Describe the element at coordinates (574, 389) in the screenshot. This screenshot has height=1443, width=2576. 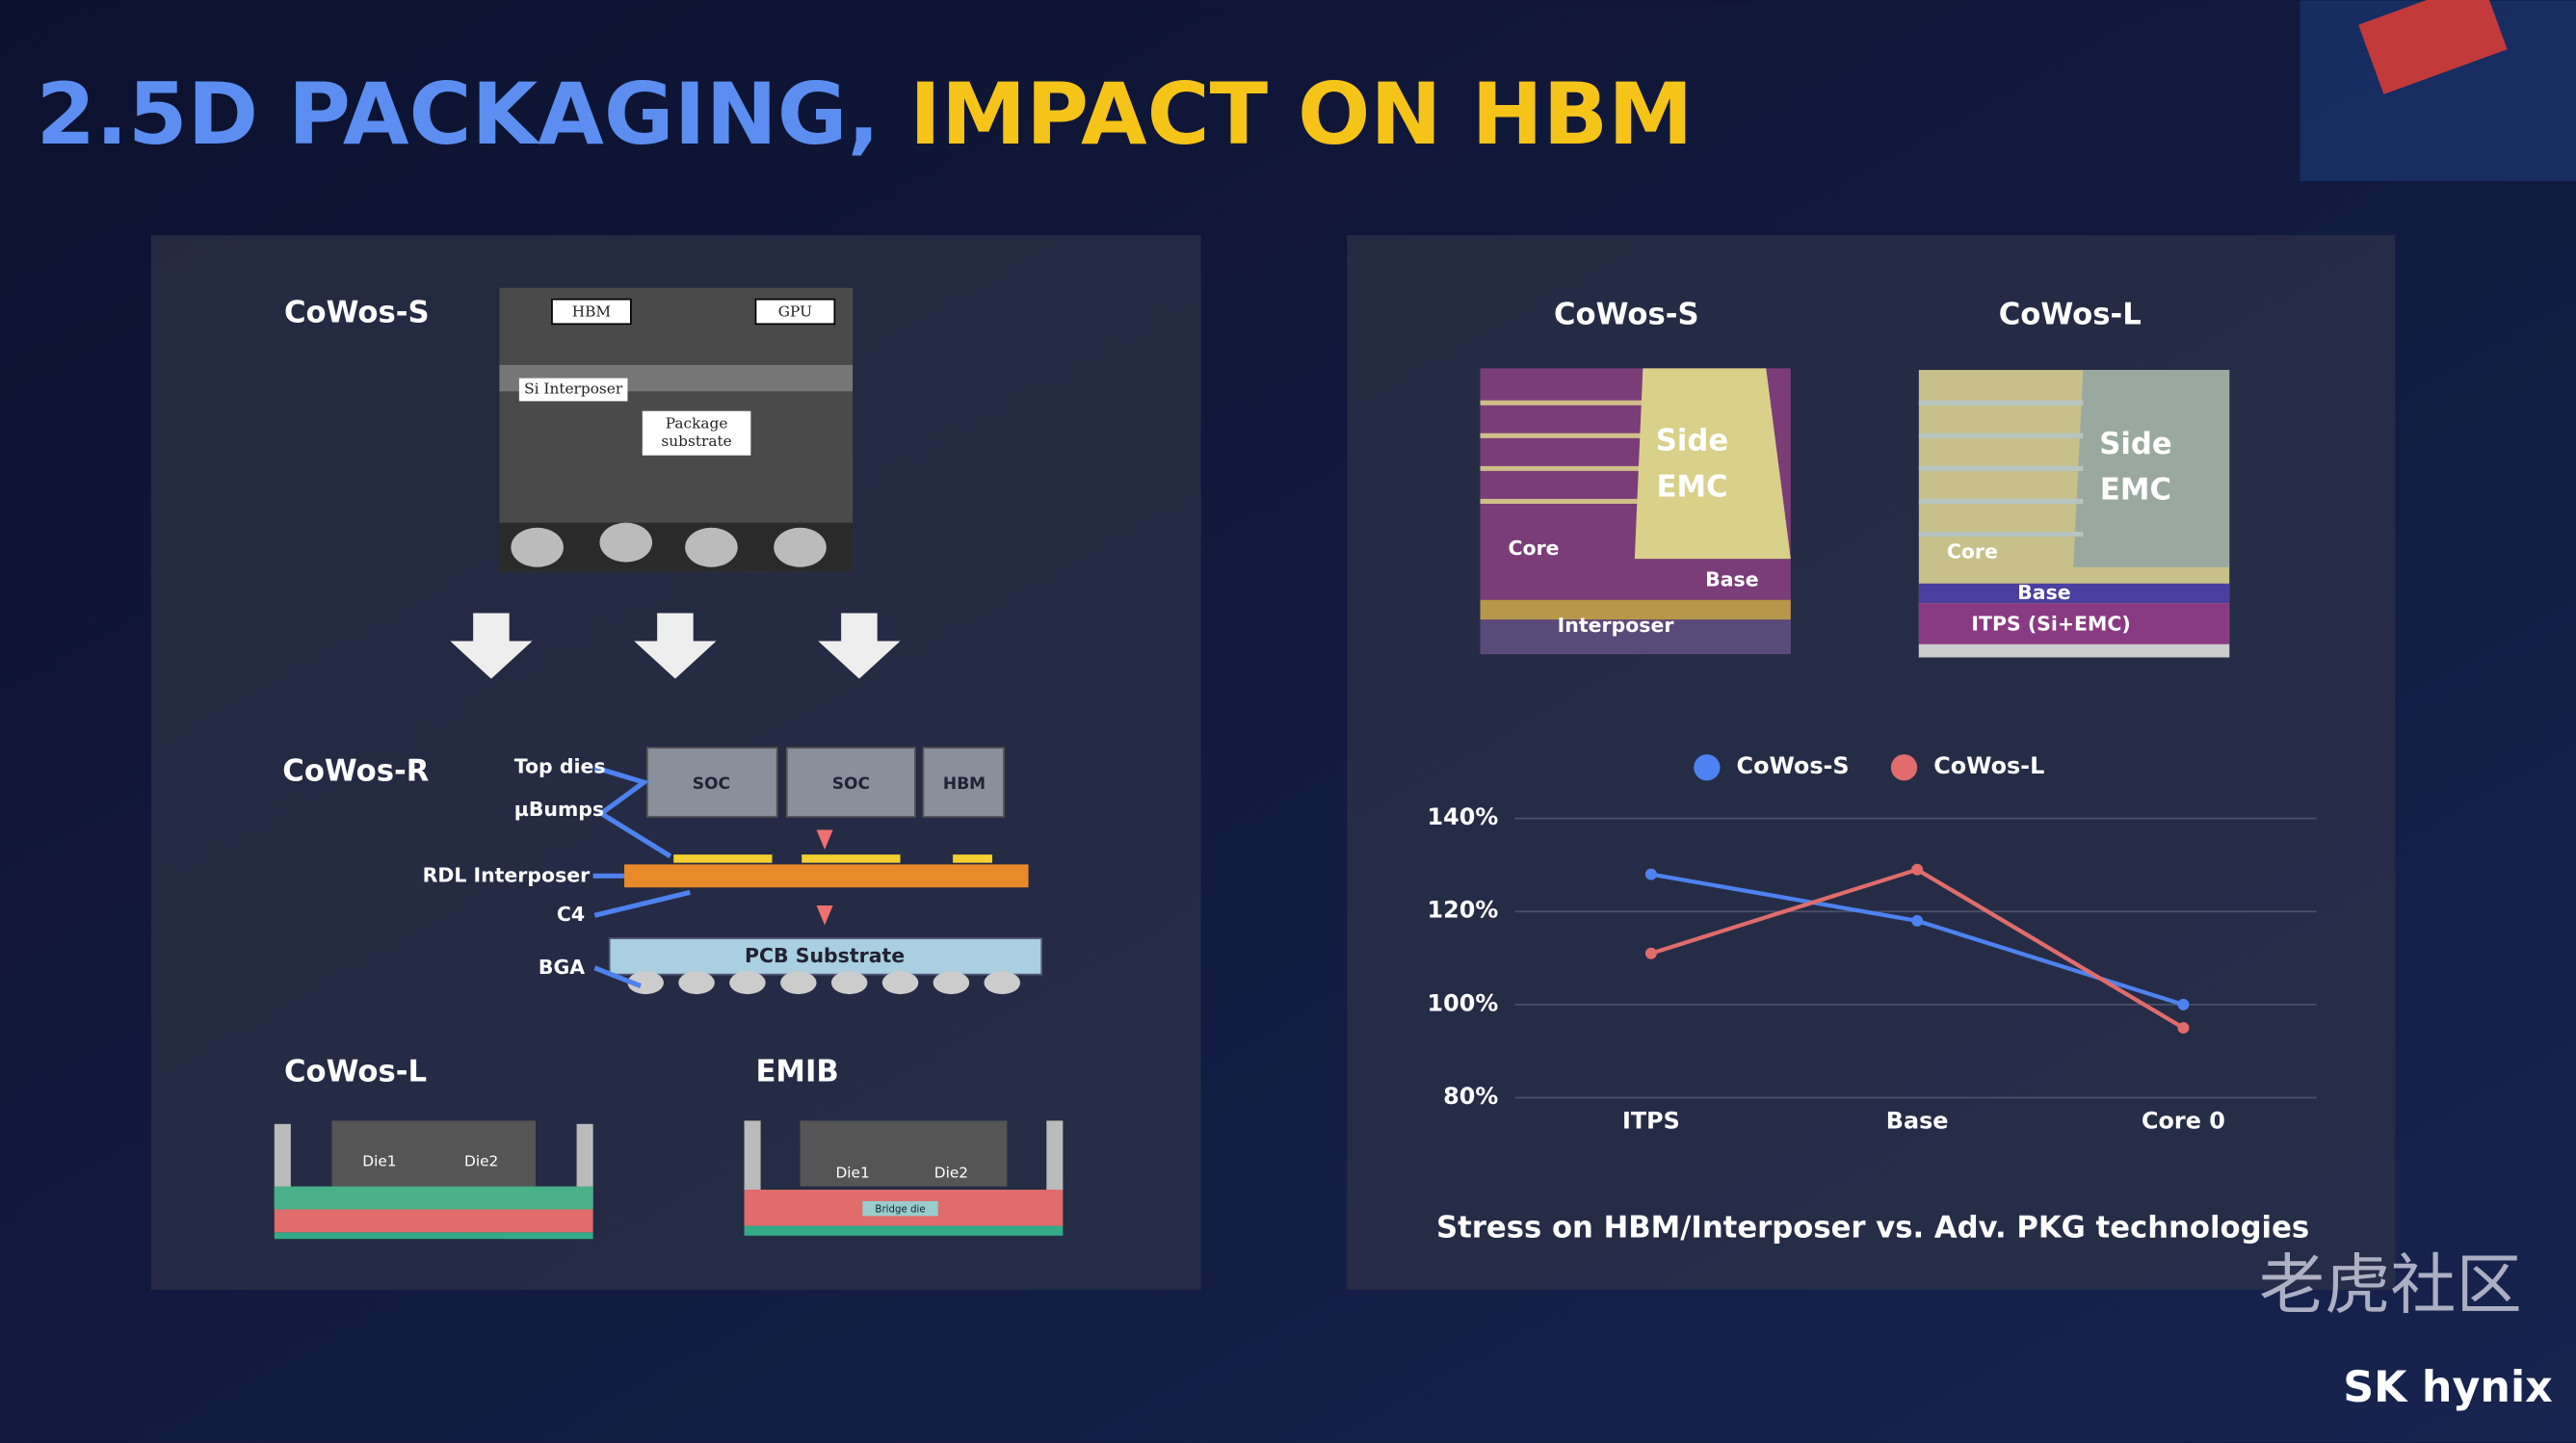
I see `image-label: Si Interposer` at that location.